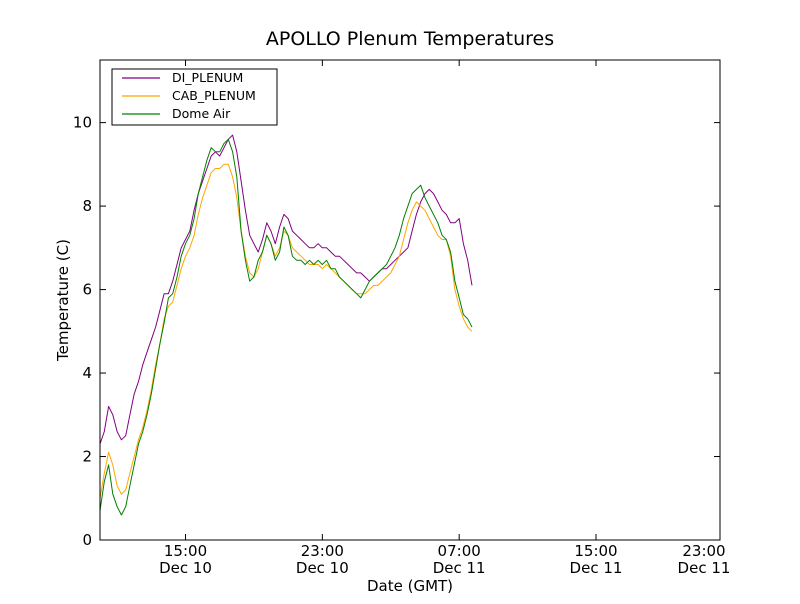 The height and width of the screenshot is (604, 800). Describe the element at coordinates (410, 586) in the screenshot. I see `x-axis-label: Date (GMT)` at that location.